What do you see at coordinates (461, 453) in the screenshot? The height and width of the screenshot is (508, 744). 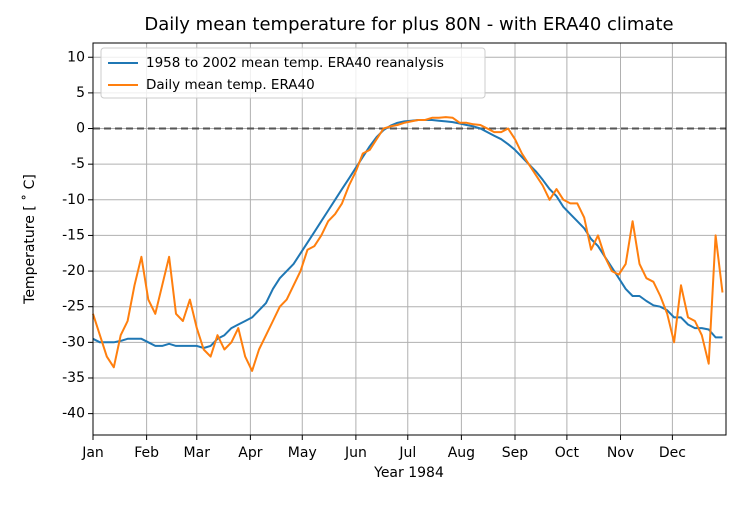 I see `x-tick-label: Aug` at bounding box center [461, 453].